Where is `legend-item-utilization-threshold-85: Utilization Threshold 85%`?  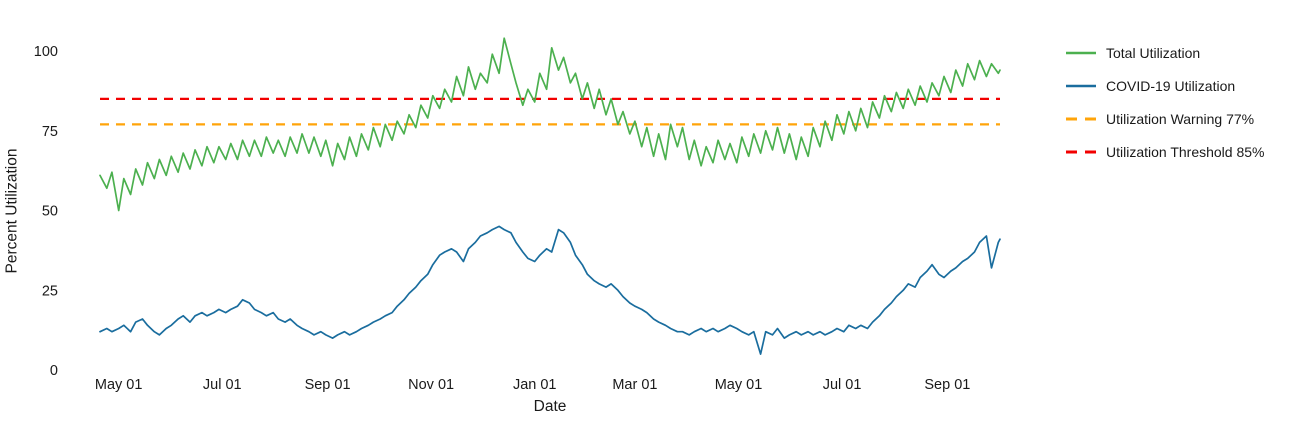 legend-item-utilization-threshold-85: Utilization Threshold 85% is located at coordinates (1165, 151).